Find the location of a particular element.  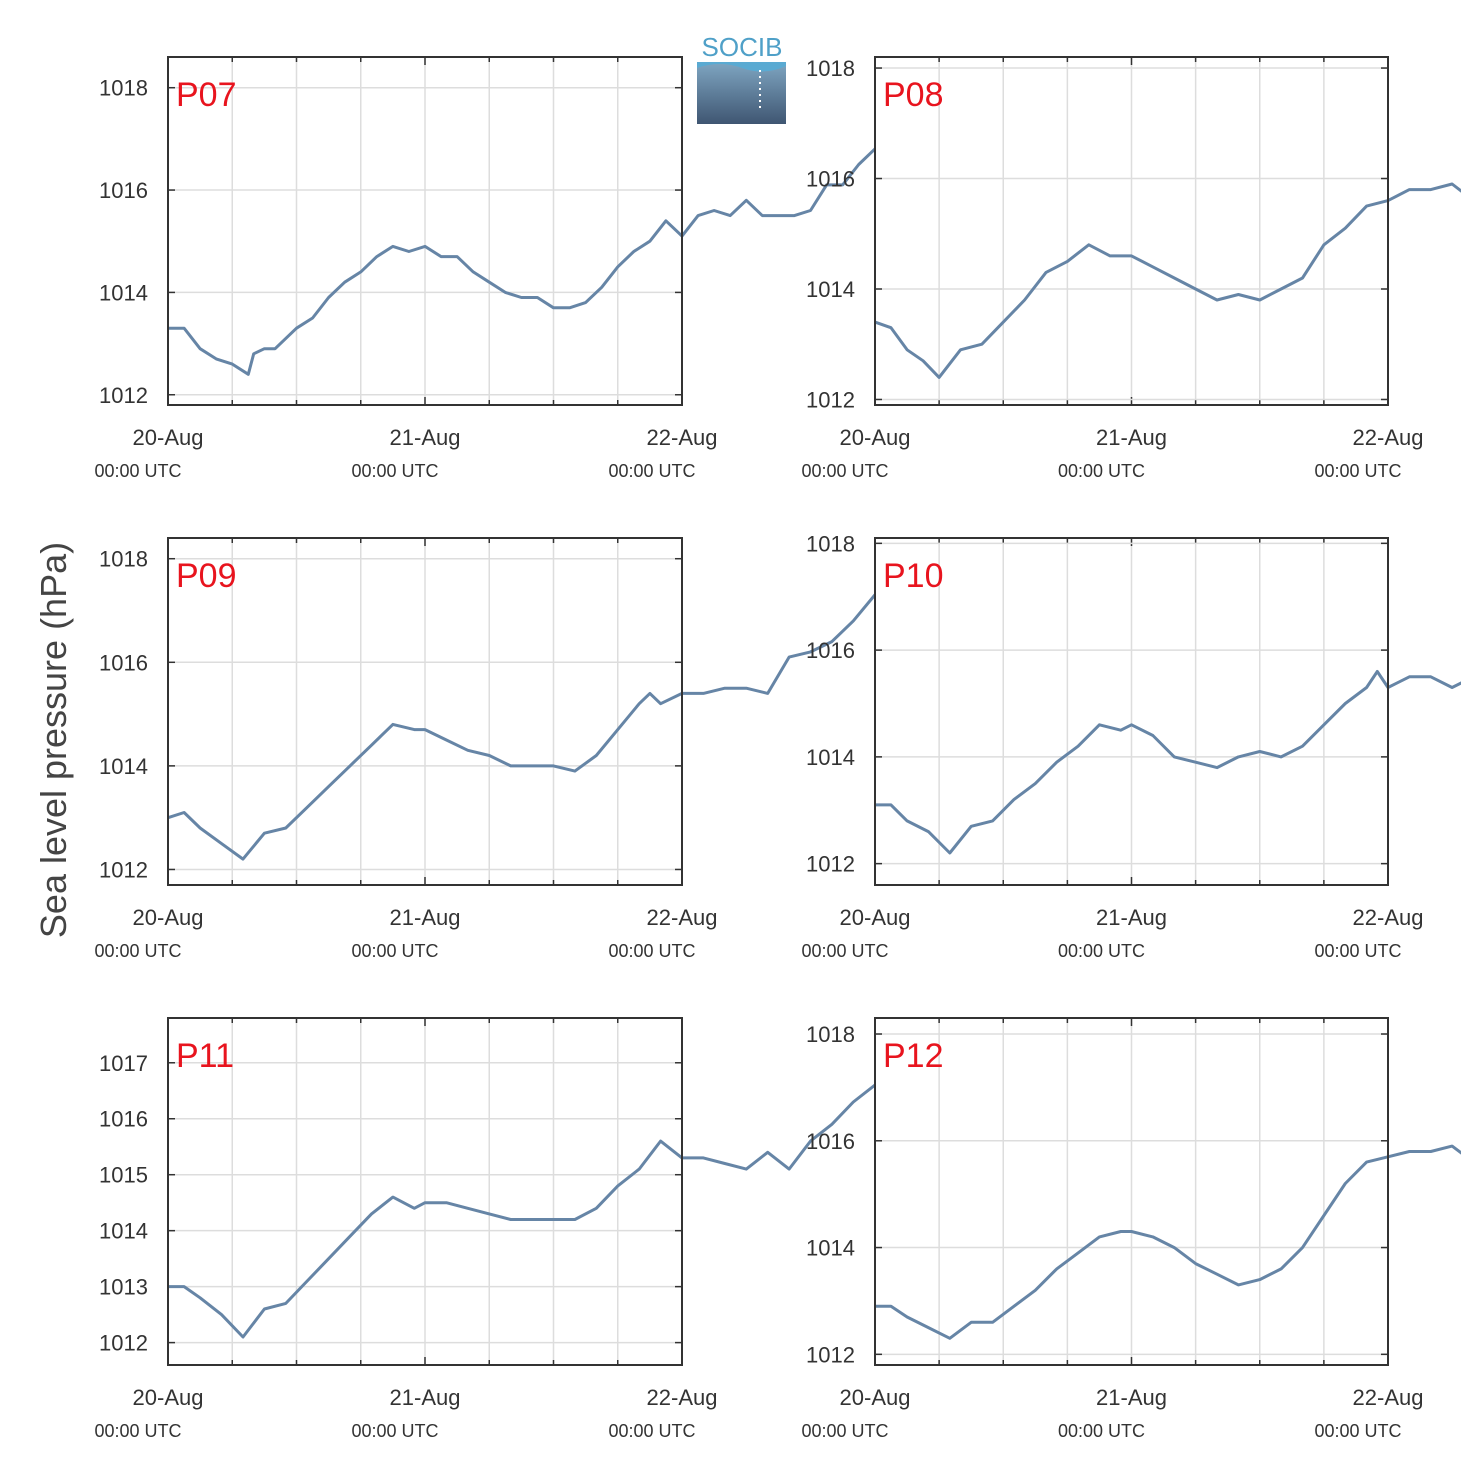

panel-title: P07 is located at coordinates (206, 95).